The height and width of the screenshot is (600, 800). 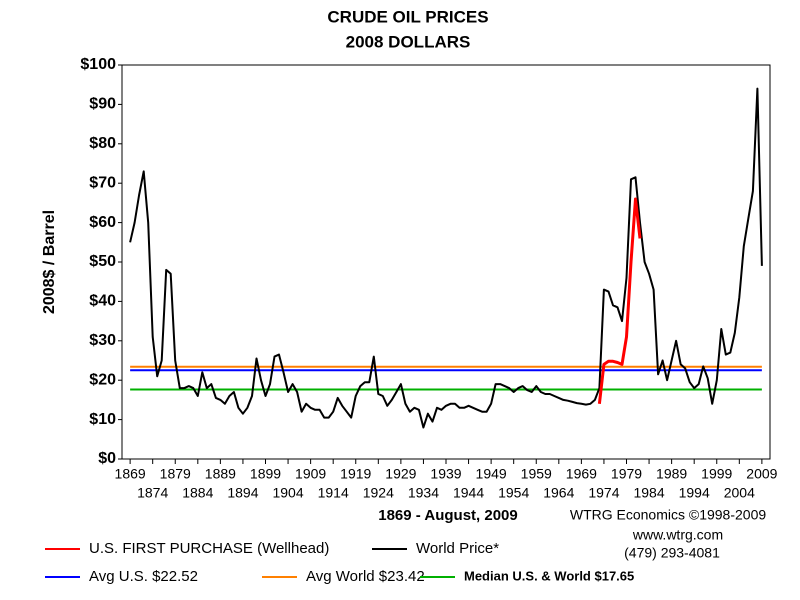 What do you see at coordinates (445, 474) in the screenshot?
I see `x-tick-label: 1939` at bounding box center [445, 474].